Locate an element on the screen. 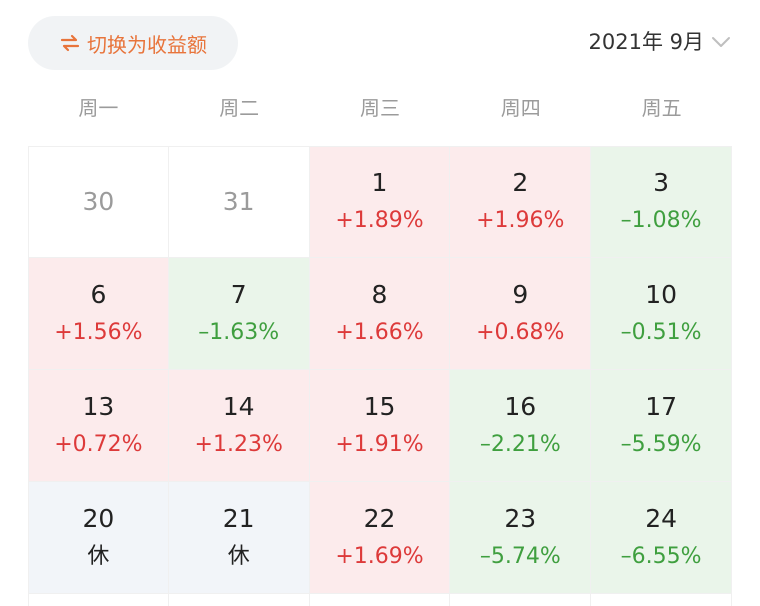 The height and width of the screenshot is (606, 760). daily-return: –1.63% is located at coordinates (239, 332).